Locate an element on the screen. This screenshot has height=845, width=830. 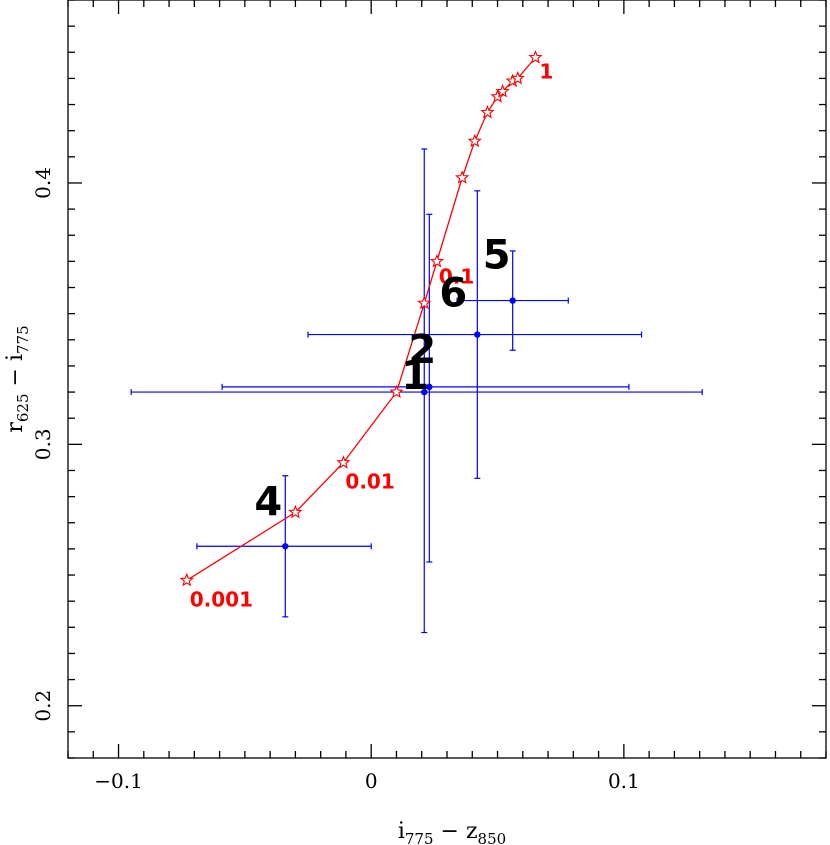
x-axis-label-dash: − is located at coordinates (450, 831).